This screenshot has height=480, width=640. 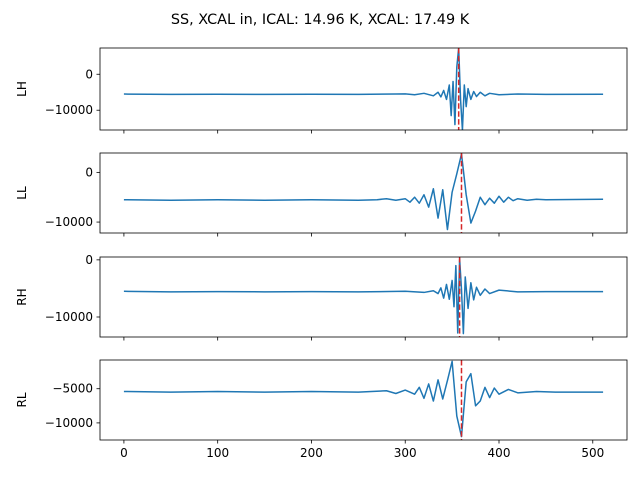 I want to click on x-tick-label: 200, so click(x=311, y=453).